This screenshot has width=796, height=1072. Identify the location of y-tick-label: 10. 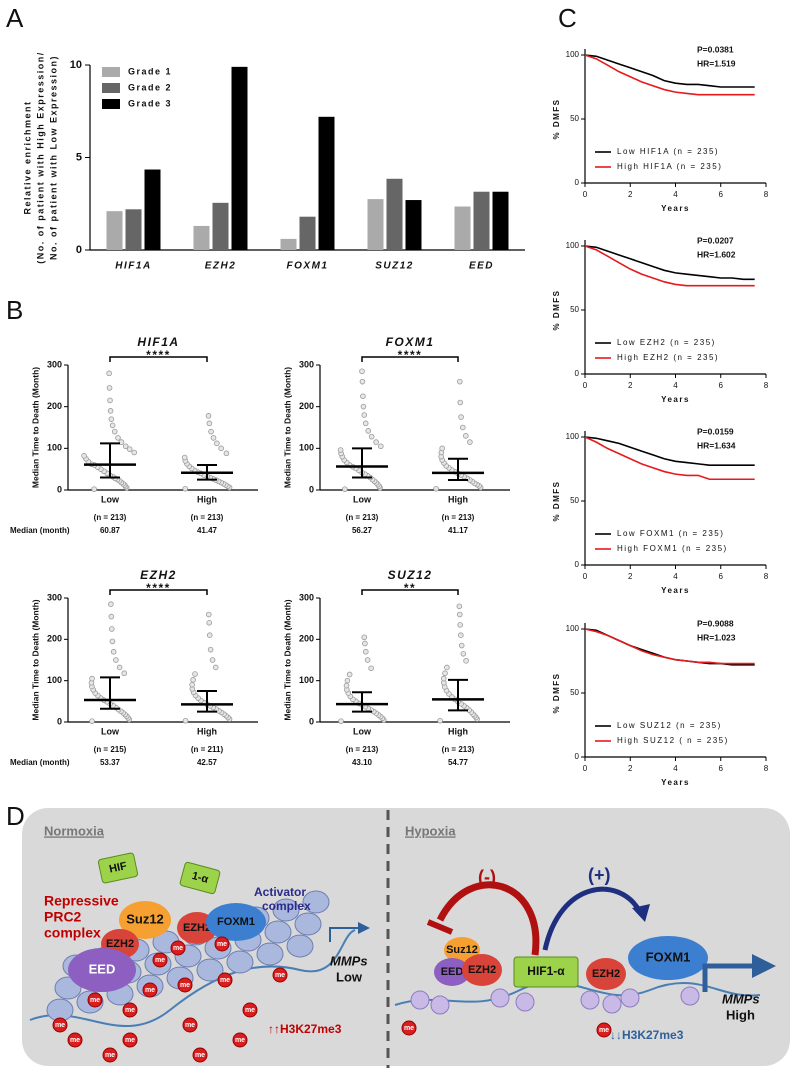
(76, 65).